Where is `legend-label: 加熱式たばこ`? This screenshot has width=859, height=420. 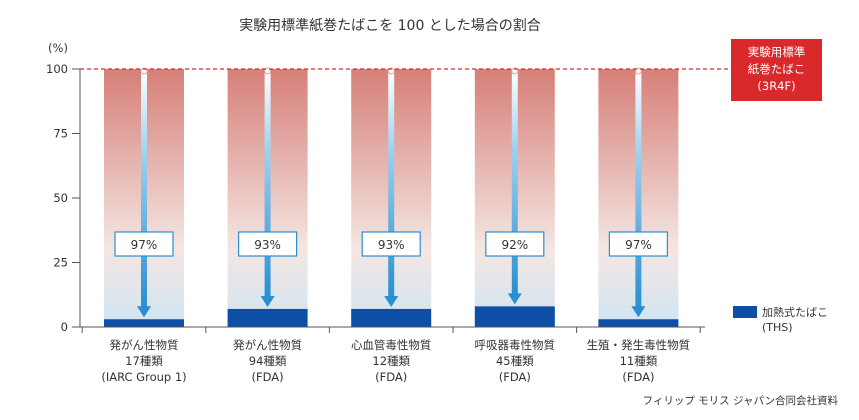
legend-label: 加熱式たばこ is located at coordinates (795, 312).